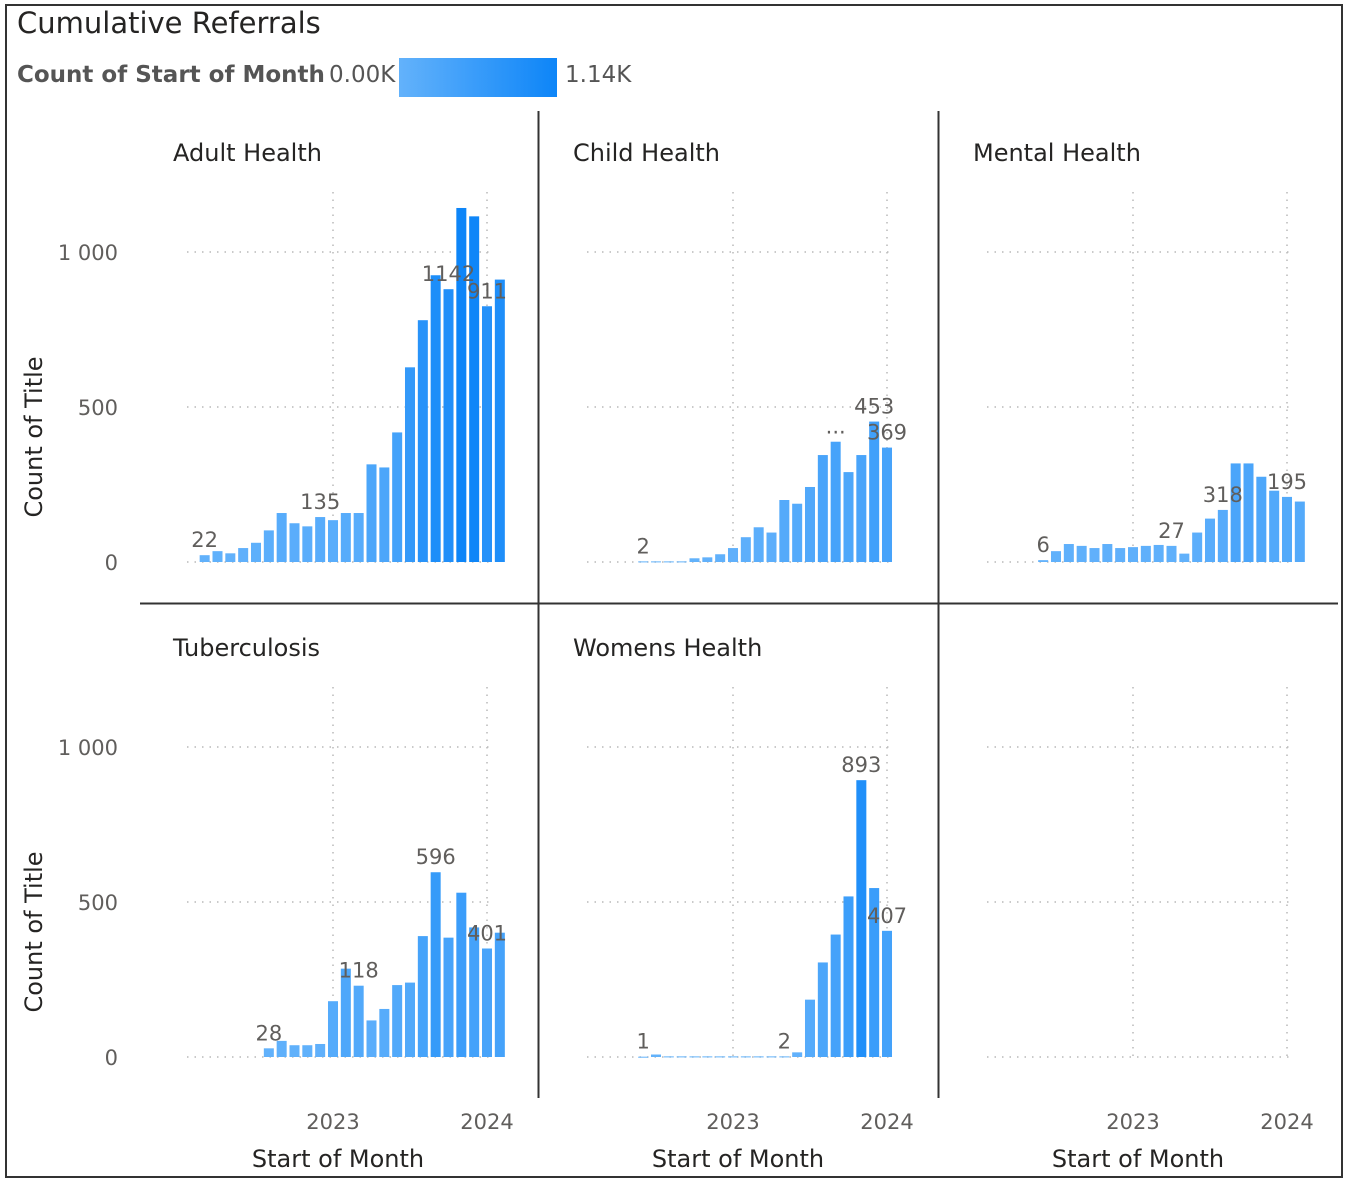 The image size is (1345, 1182). What do you see at coordinates (887, 916) in the screenshot?
I see `data-label: 407` at bounding box center [887, 916].